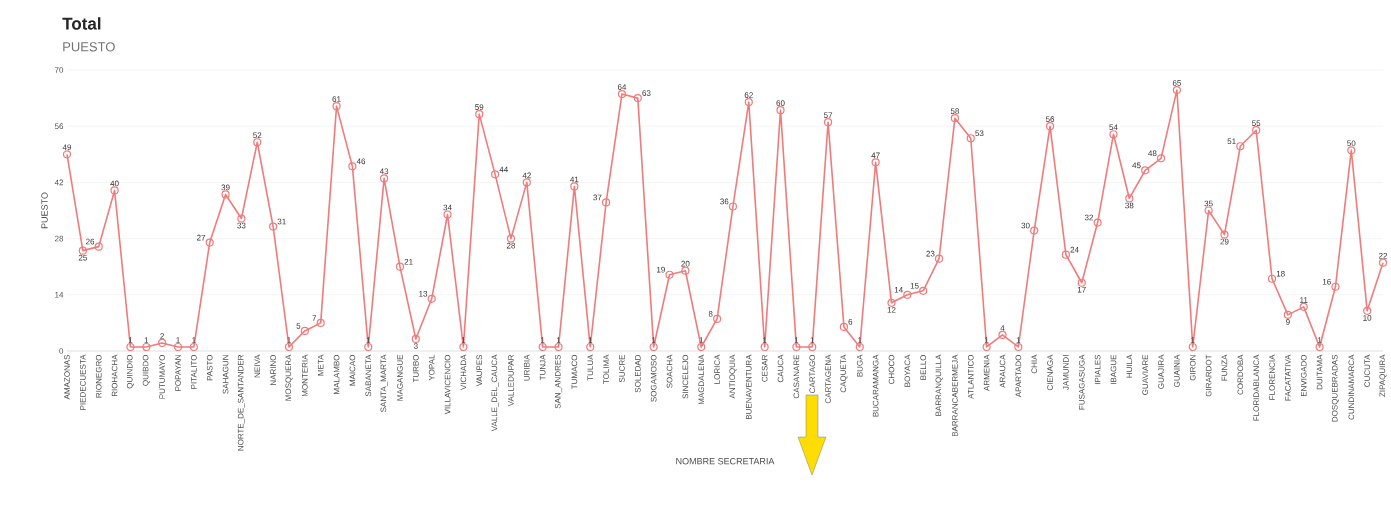 The image size is (1391, 512). Describe the element at coordinates (59, 126) in the screenshot. I see `y-tick-label: 56` at that location.